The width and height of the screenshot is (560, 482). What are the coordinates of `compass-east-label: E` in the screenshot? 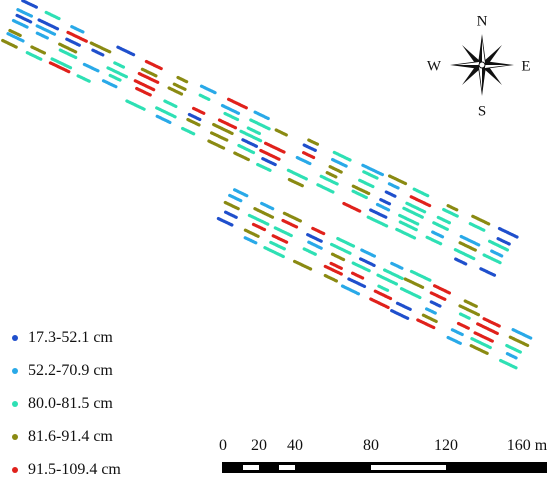 It's located at (526, 66).